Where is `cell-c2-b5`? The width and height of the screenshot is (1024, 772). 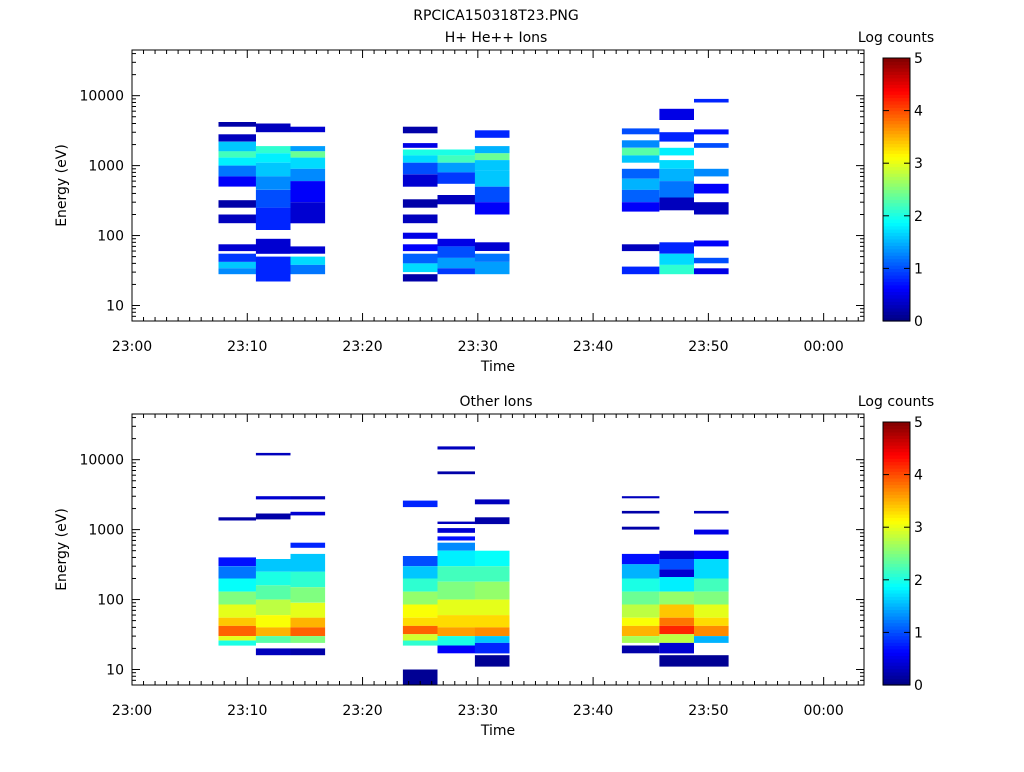 cell-c2-b5 is located at coordinates (308, 595).